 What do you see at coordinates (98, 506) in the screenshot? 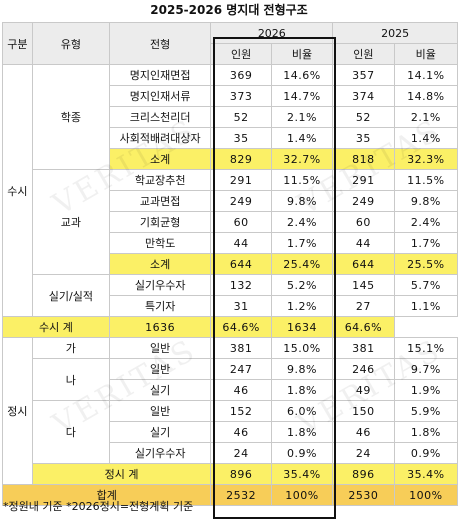
I see `footnote: *정원내 기준 *2026정시=전형계획 기준` at bounding box center [98, 506].